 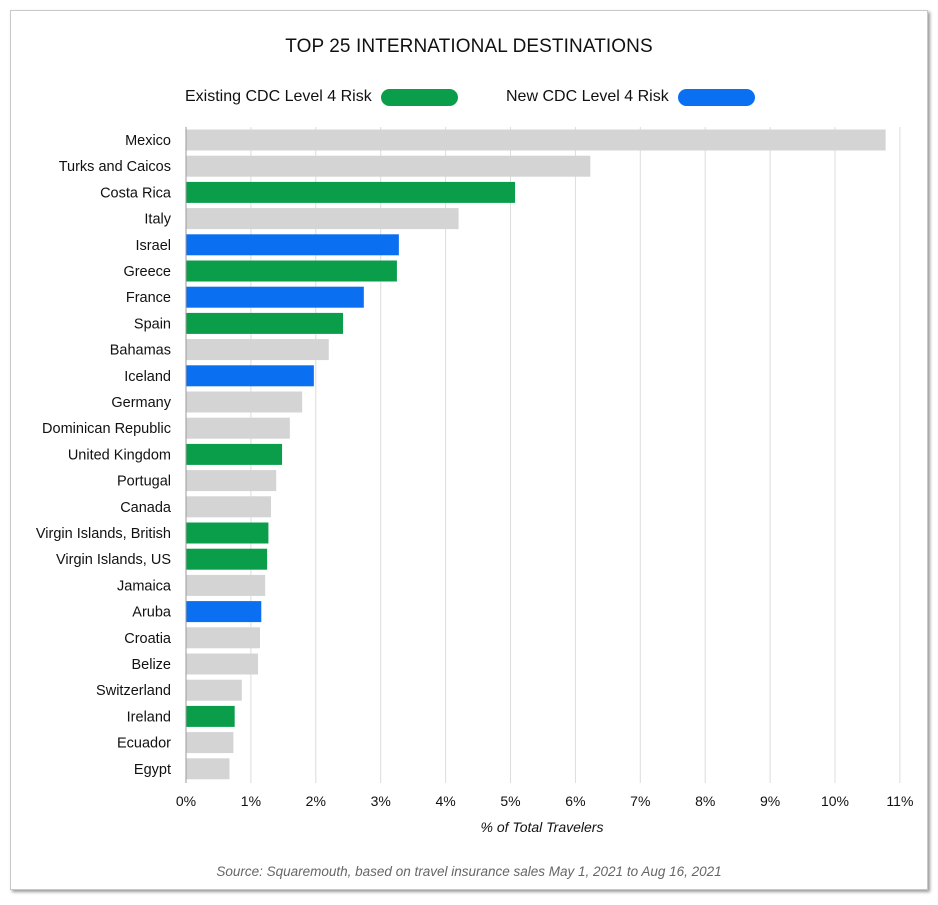 What do you see at coordinates (119, 455) in the screenshot?
I see `category-label: United Kingdom` at bounding box center [119, 455].